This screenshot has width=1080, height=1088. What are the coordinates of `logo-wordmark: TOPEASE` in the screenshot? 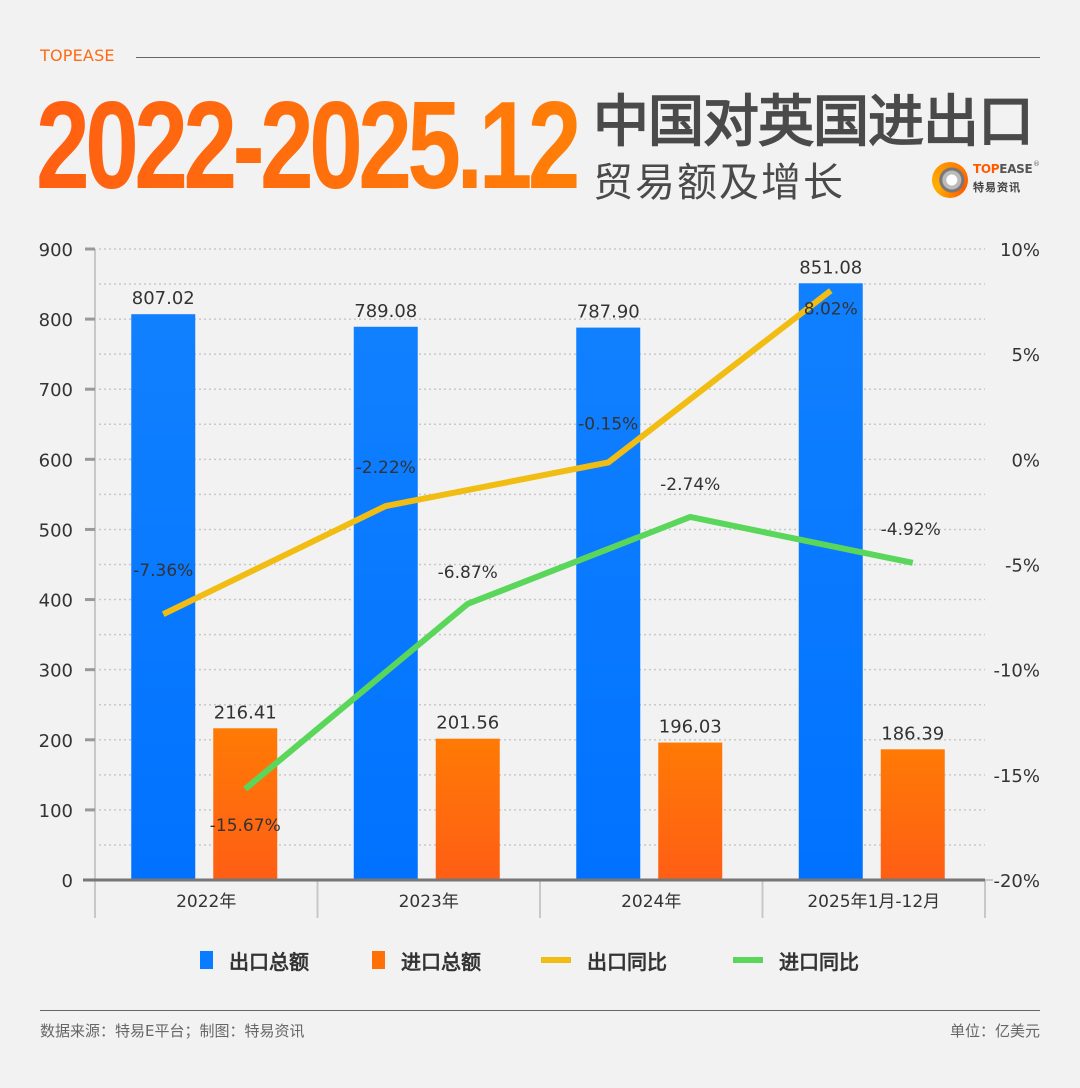 It's located at (1003, 169).